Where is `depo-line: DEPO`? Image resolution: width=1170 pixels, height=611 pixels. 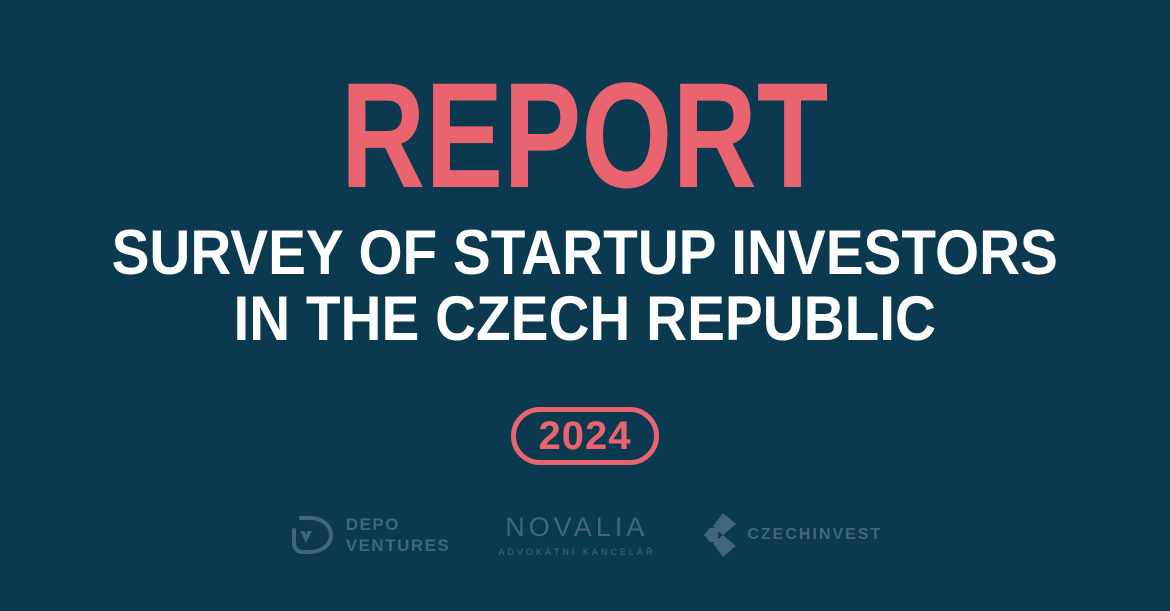 depo-line: DEPO is located at coordinates (372, 525).